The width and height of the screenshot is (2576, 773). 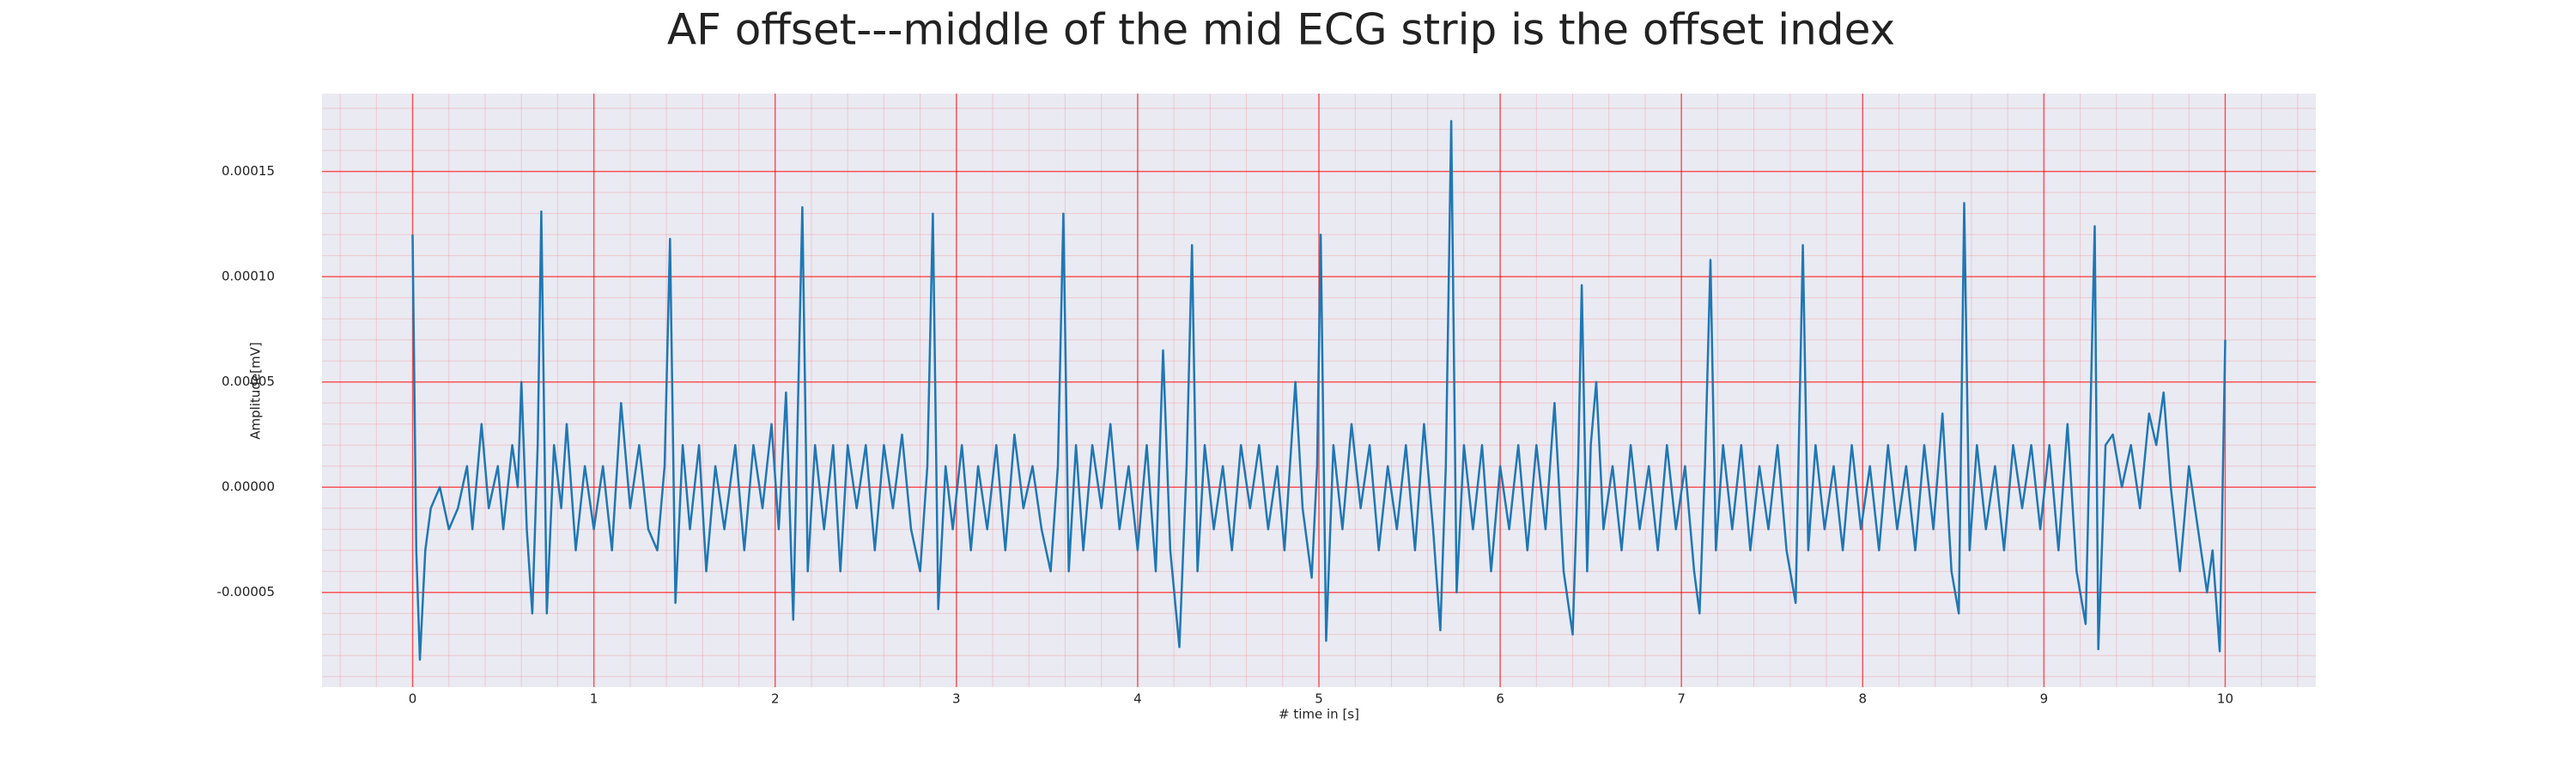 I want to click on y-tick-label: 0.00005, so click(x=249, y=381).